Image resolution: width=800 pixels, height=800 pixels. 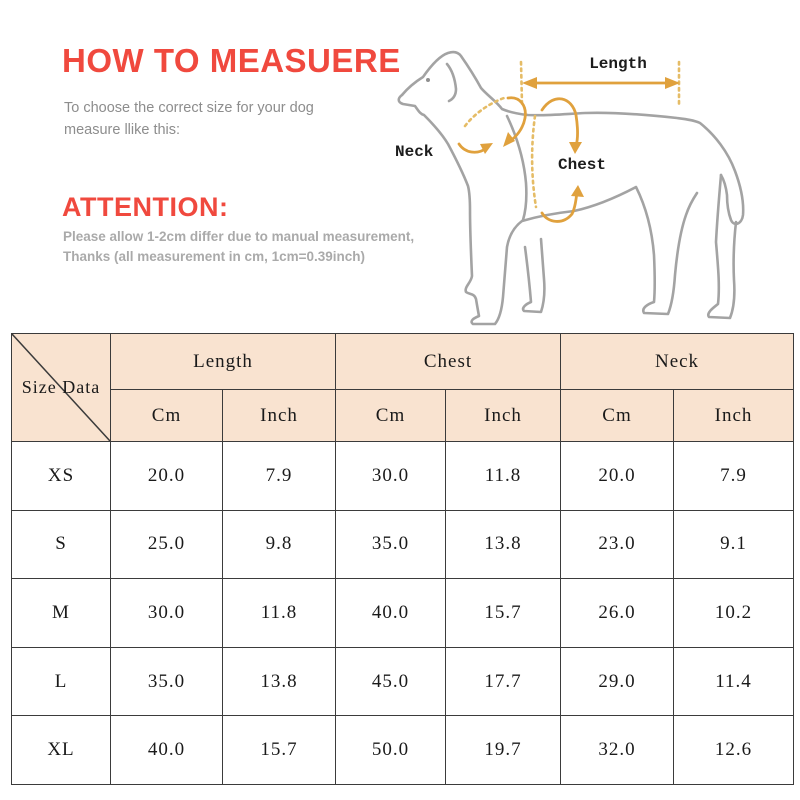 What do you see at coordinates (617, 681) in the screenshot?
I see `value-cell: 29.0` at bounding box center [617, 681].